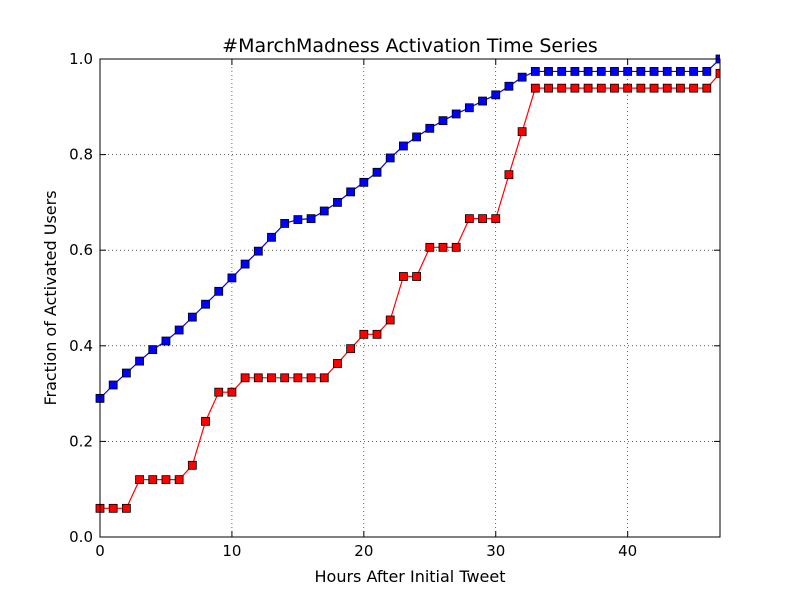 This screenshot has height=597, width=800. Describe the element at coordinates (50, 297) in the screenshot. I see `y-axis-label: Fraction of Activated Users` at that location.